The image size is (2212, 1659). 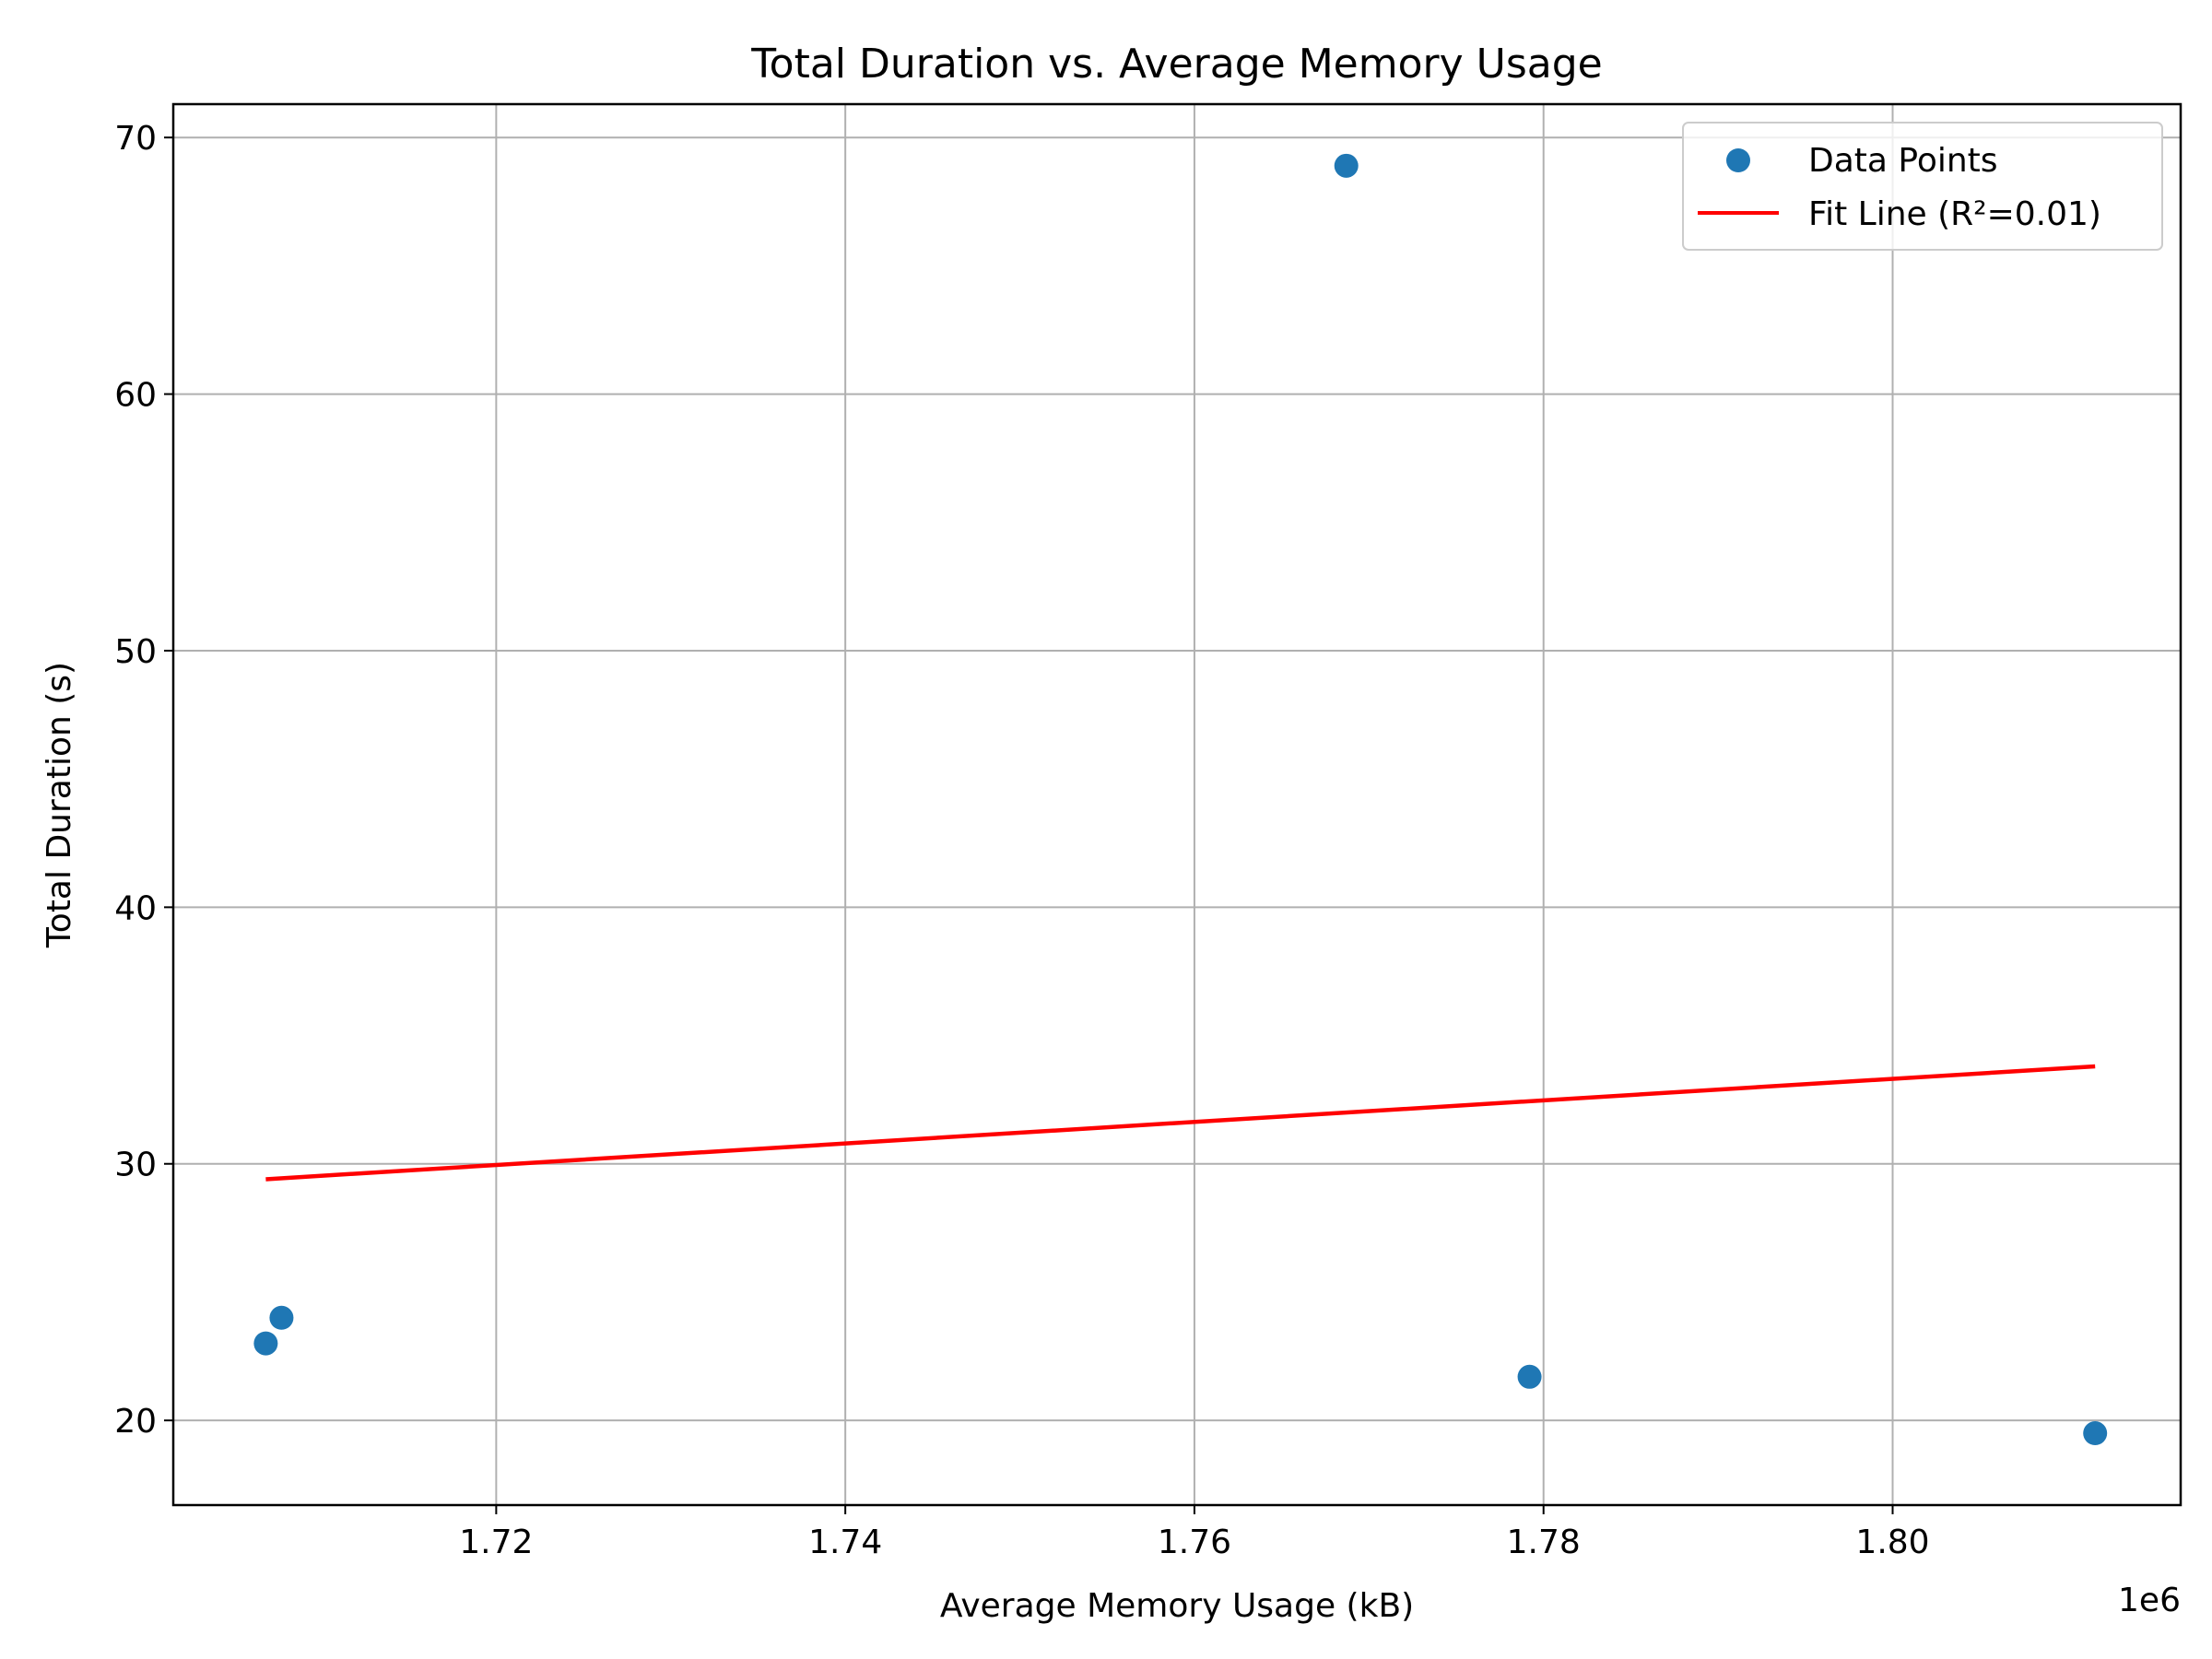 I want to click on x-axis-offset-text: 1e6, so click(x=2149, y=1600).